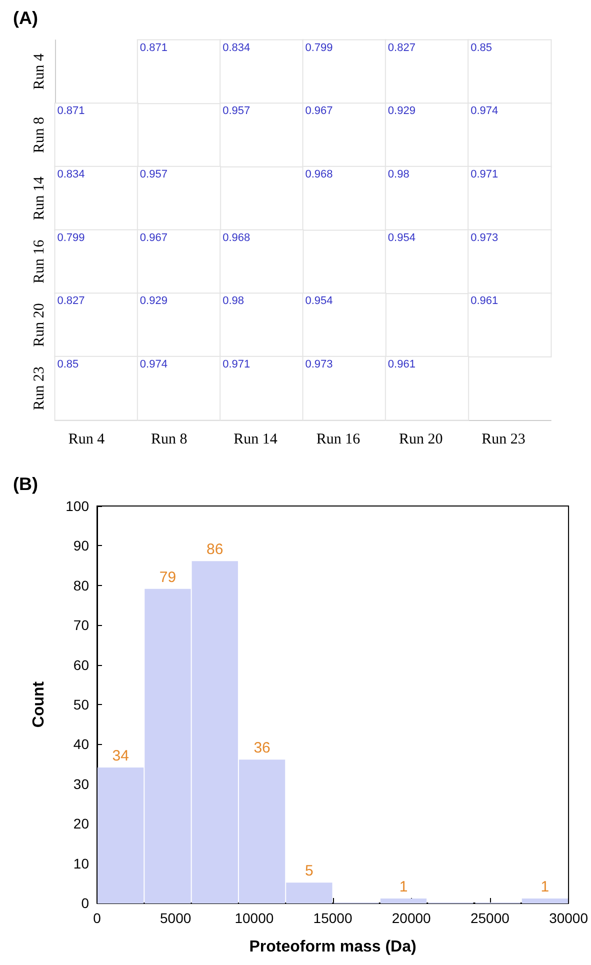 The width and height of the screenshot is (591, 965). What do you see at coordinates (81, 664) in the screenshot?
I see `y-tick-label: 60` at bounding box center [81, 664].